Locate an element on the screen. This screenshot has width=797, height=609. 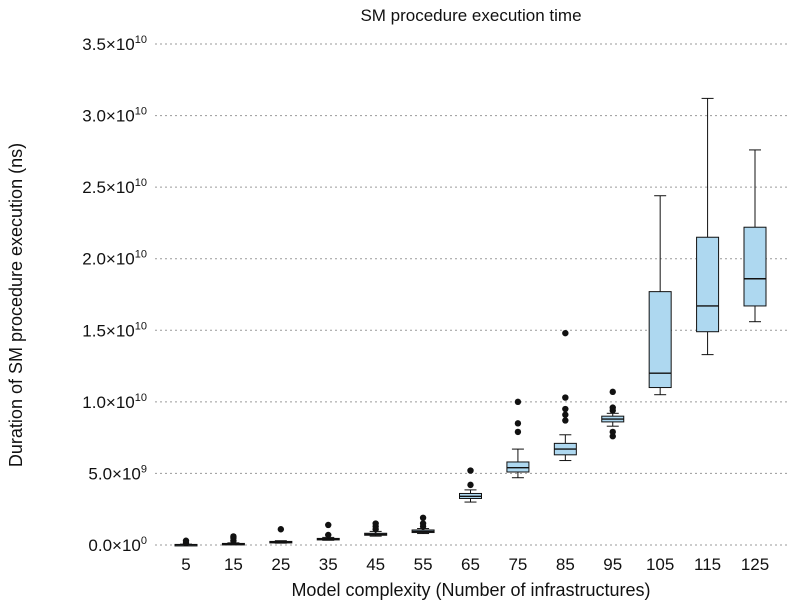
y-tick-label: 2.0×10¹⁰ is located at coordinates (114, 259).